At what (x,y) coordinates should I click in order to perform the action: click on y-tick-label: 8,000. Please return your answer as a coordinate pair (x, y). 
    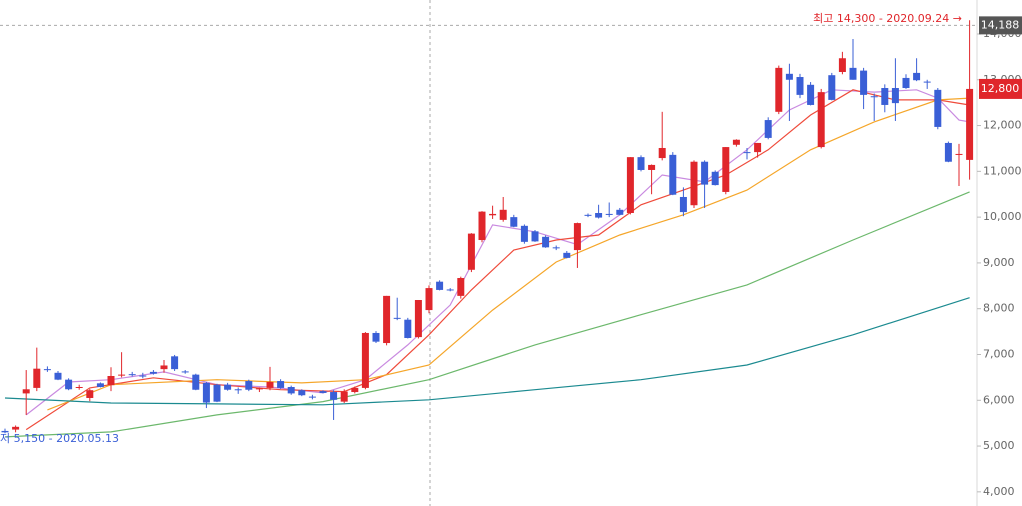
    Looking at the image, I should click on (999, 308).